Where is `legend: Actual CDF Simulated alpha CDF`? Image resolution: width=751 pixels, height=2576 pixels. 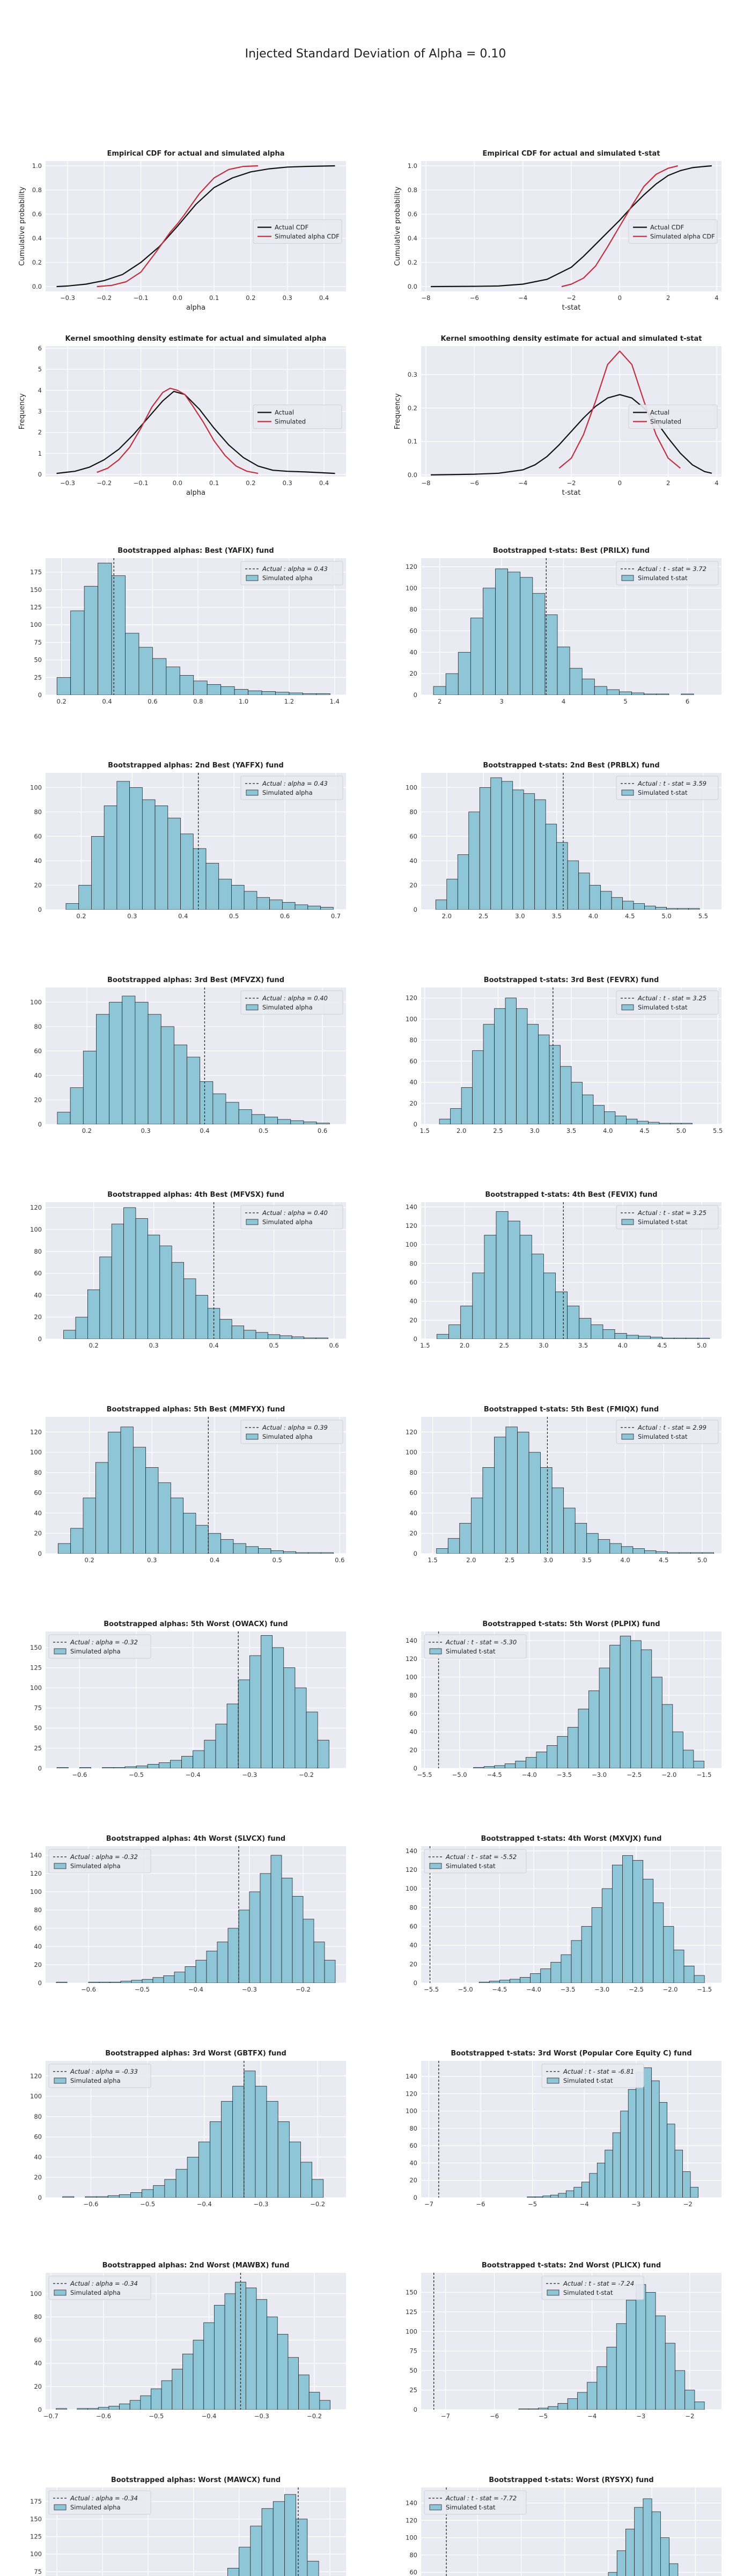 legend: Actual CDF Simulated alpha CDF is located at coordinates (673, 231).